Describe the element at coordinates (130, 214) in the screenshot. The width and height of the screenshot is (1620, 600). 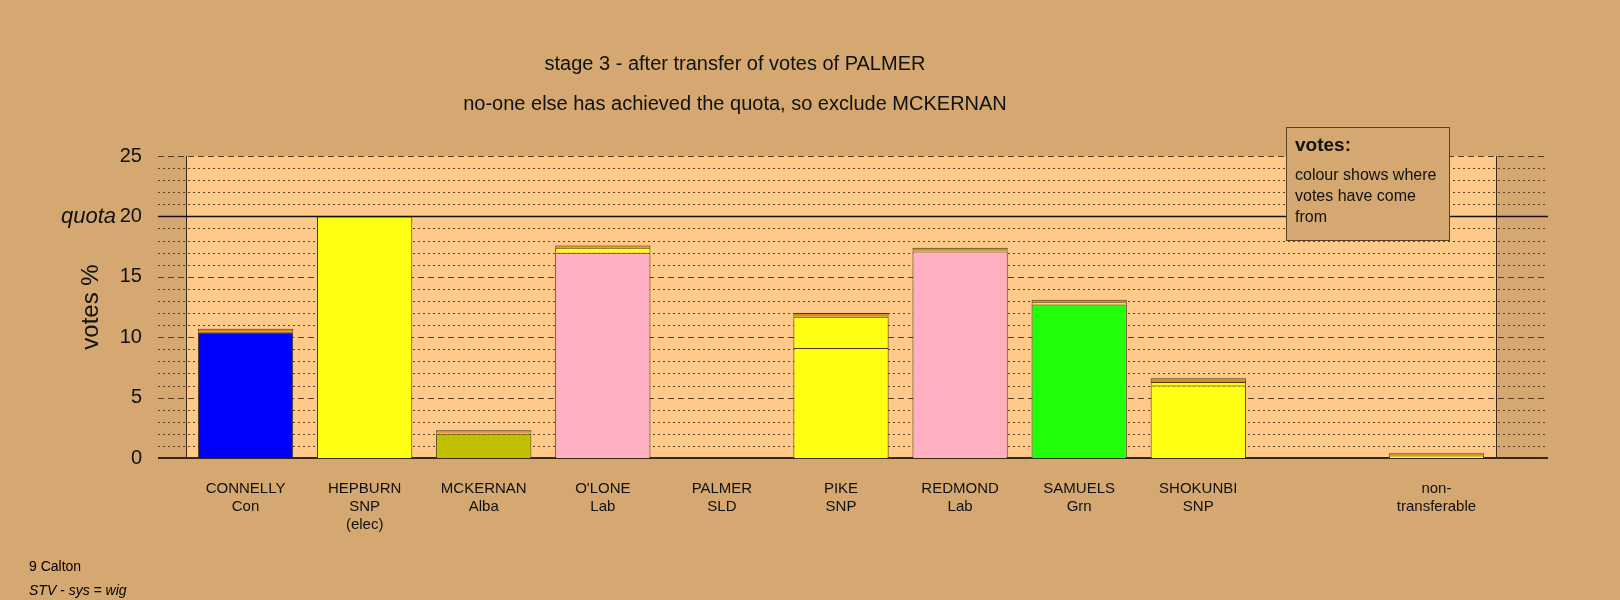
I see `y-tick-label: 20` at that location.